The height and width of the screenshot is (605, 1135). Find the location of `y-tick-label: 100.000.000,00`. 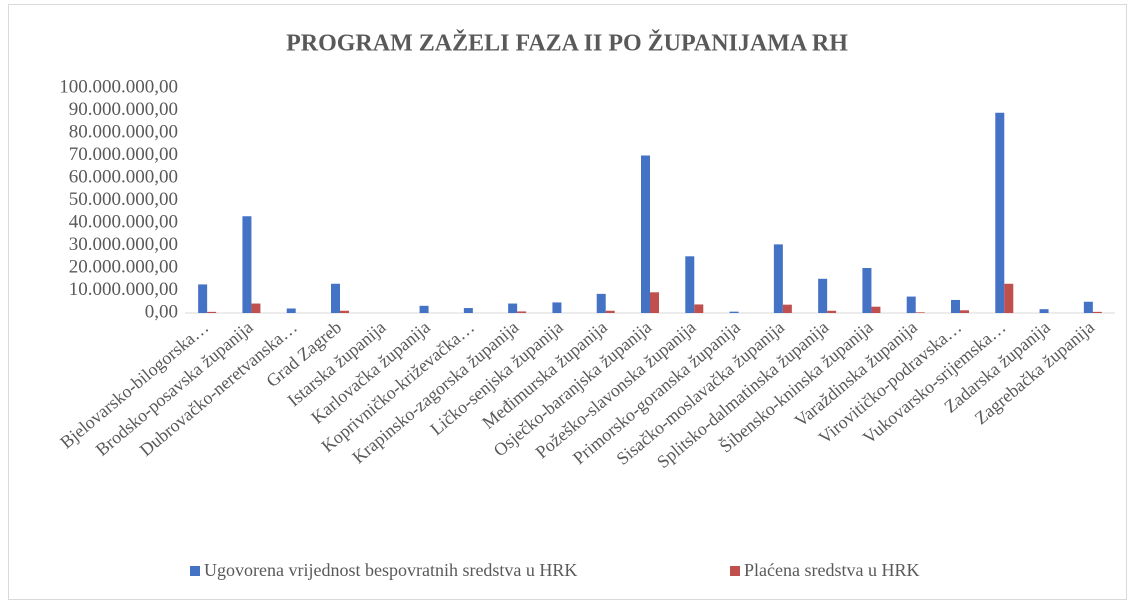

y-tick-label: 100.000.000,00 is located at coordinates (118, 86).